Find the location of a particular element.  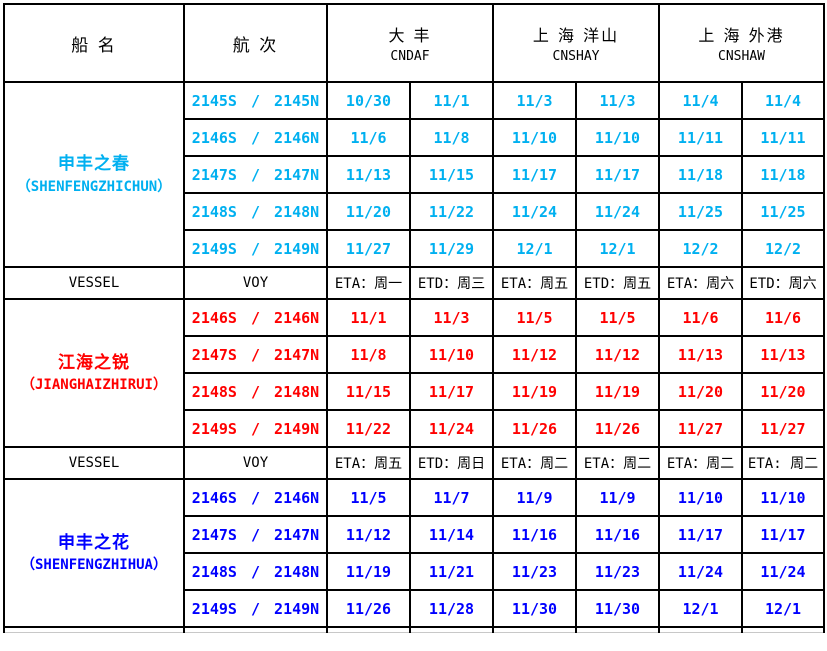

schedule-date-cell: 11/11 is located at coordinates (783, 137).